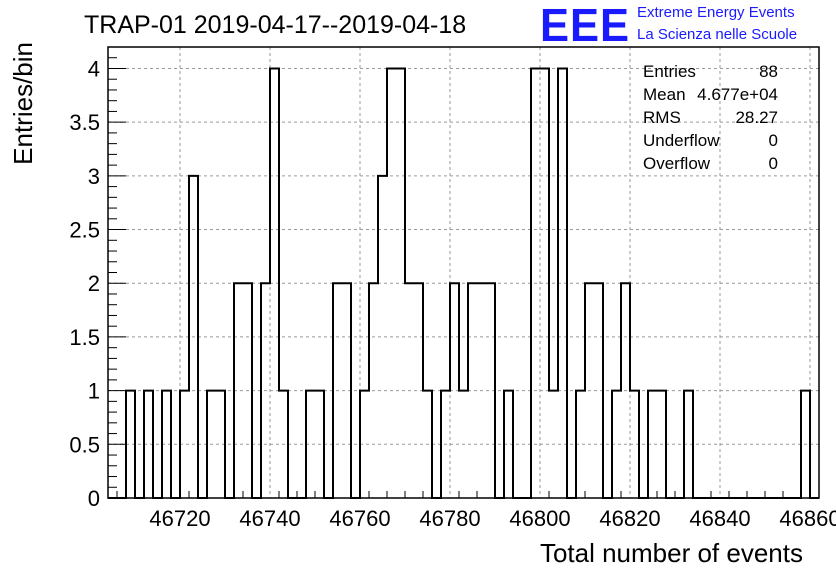  What do you see at coordinates (719, 518) in the screenshot?
I see `x-tick-label: 46840` at bounding box center [719, 518].